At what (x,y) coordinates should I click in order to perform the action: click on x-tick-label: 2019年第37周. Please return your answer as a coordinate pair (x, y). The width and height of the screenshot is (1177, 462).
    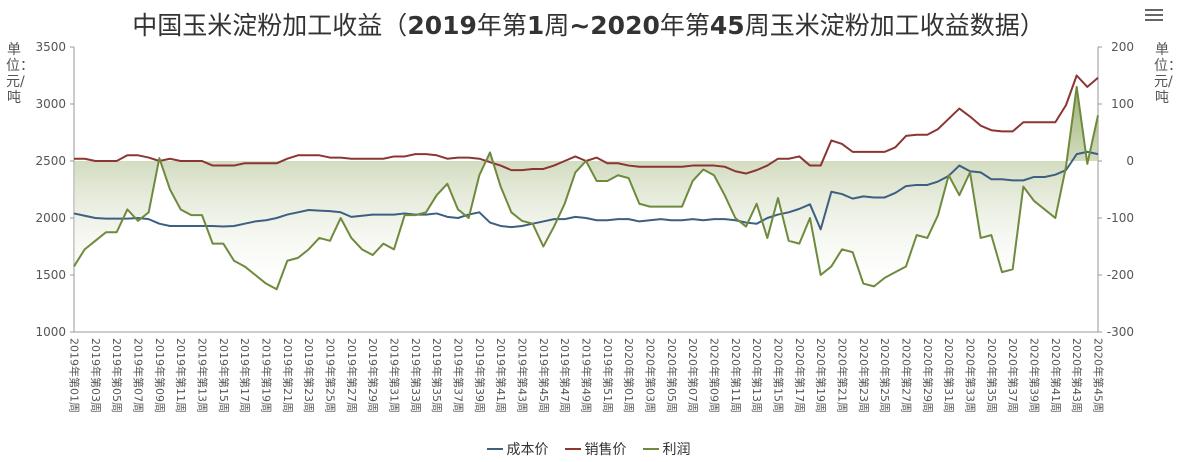
    Looking at the image, I should click on (459, 375).